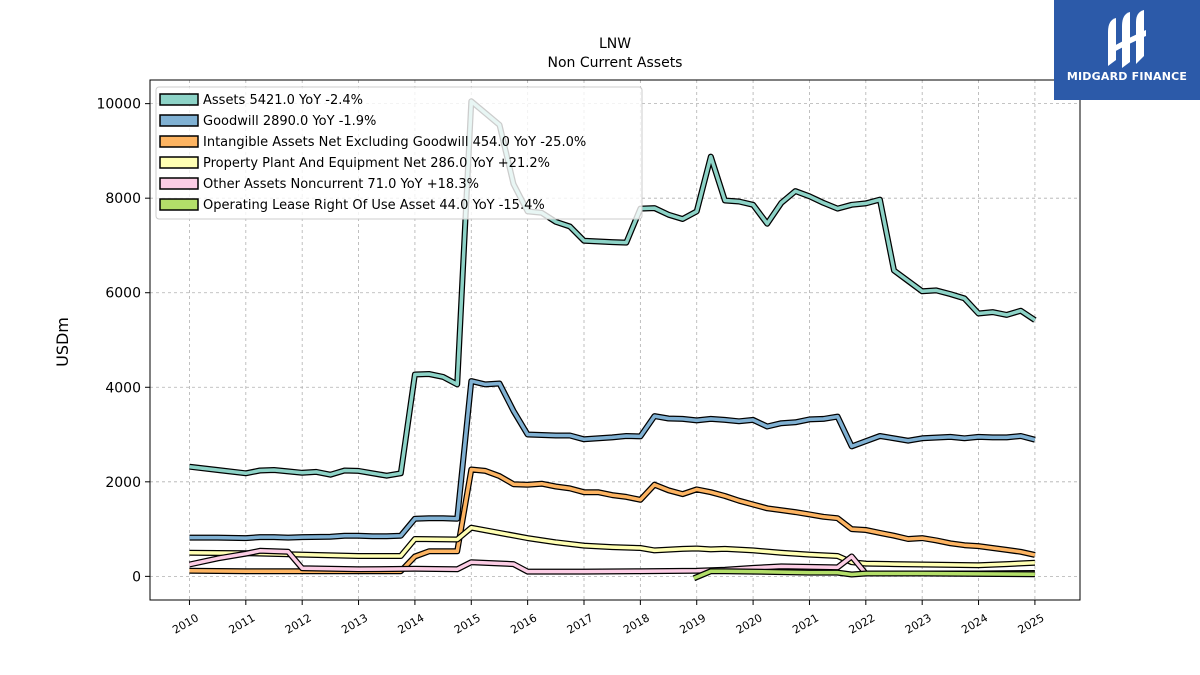 This screenshot has height=675, width=1200. I want to click on x-tick-label: 2012, so click(298, 623).